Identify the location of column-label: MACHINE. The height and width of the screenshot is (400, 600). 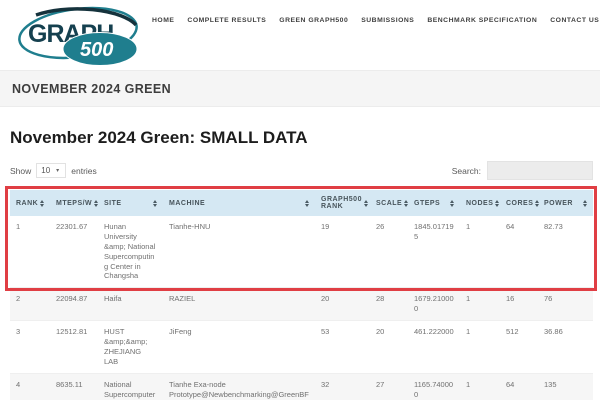
(187, 203).